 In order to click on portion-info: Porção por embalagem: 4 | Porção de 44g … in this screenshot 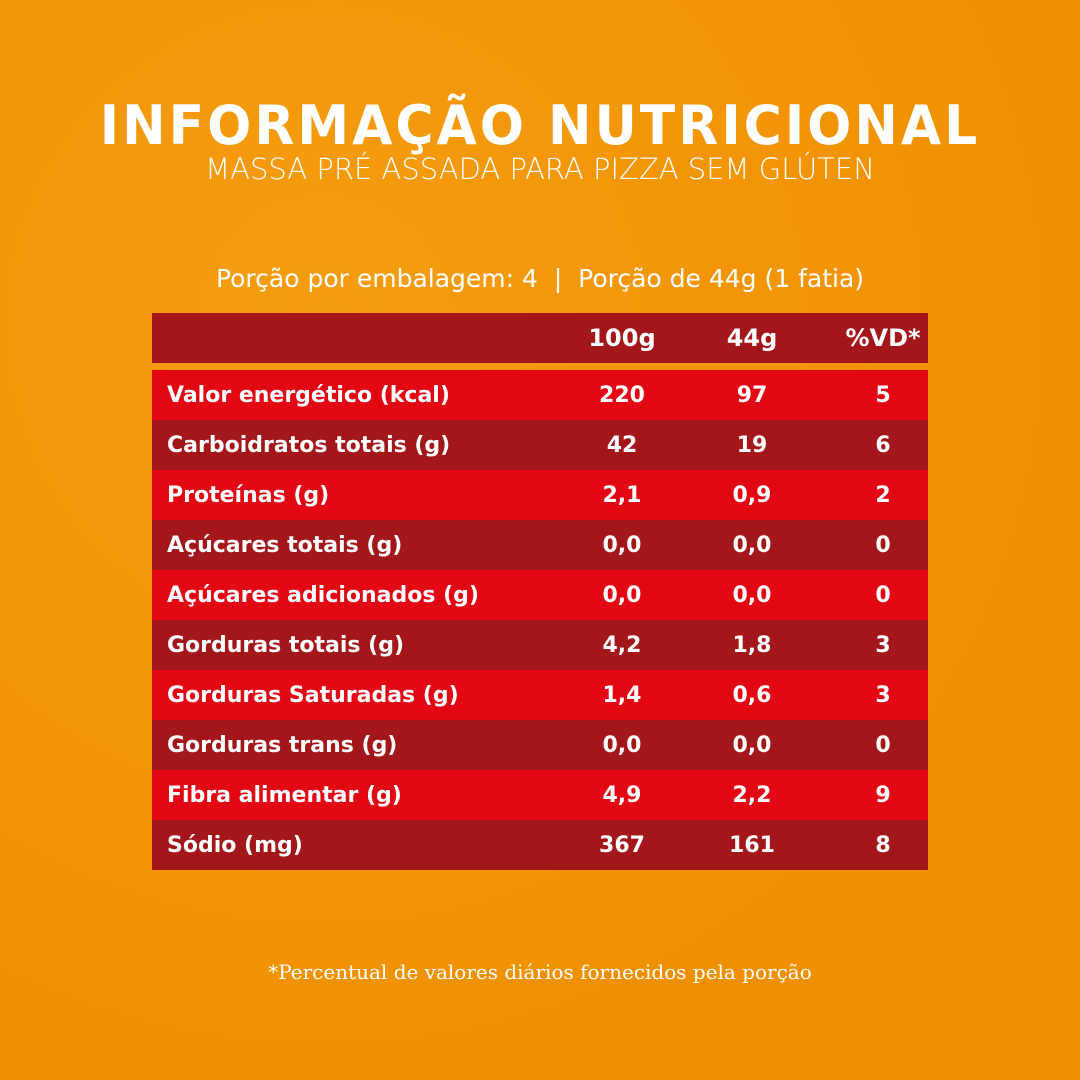, I will do `click(540, 278)`.